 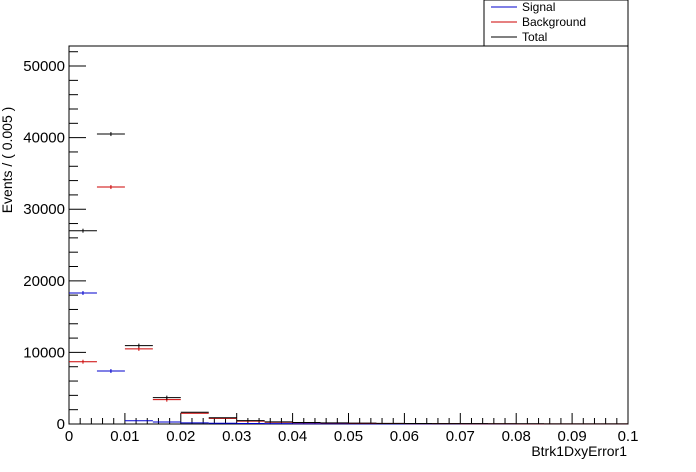 I want to click on legend-total-label: Total, so click(x=534, y=37).